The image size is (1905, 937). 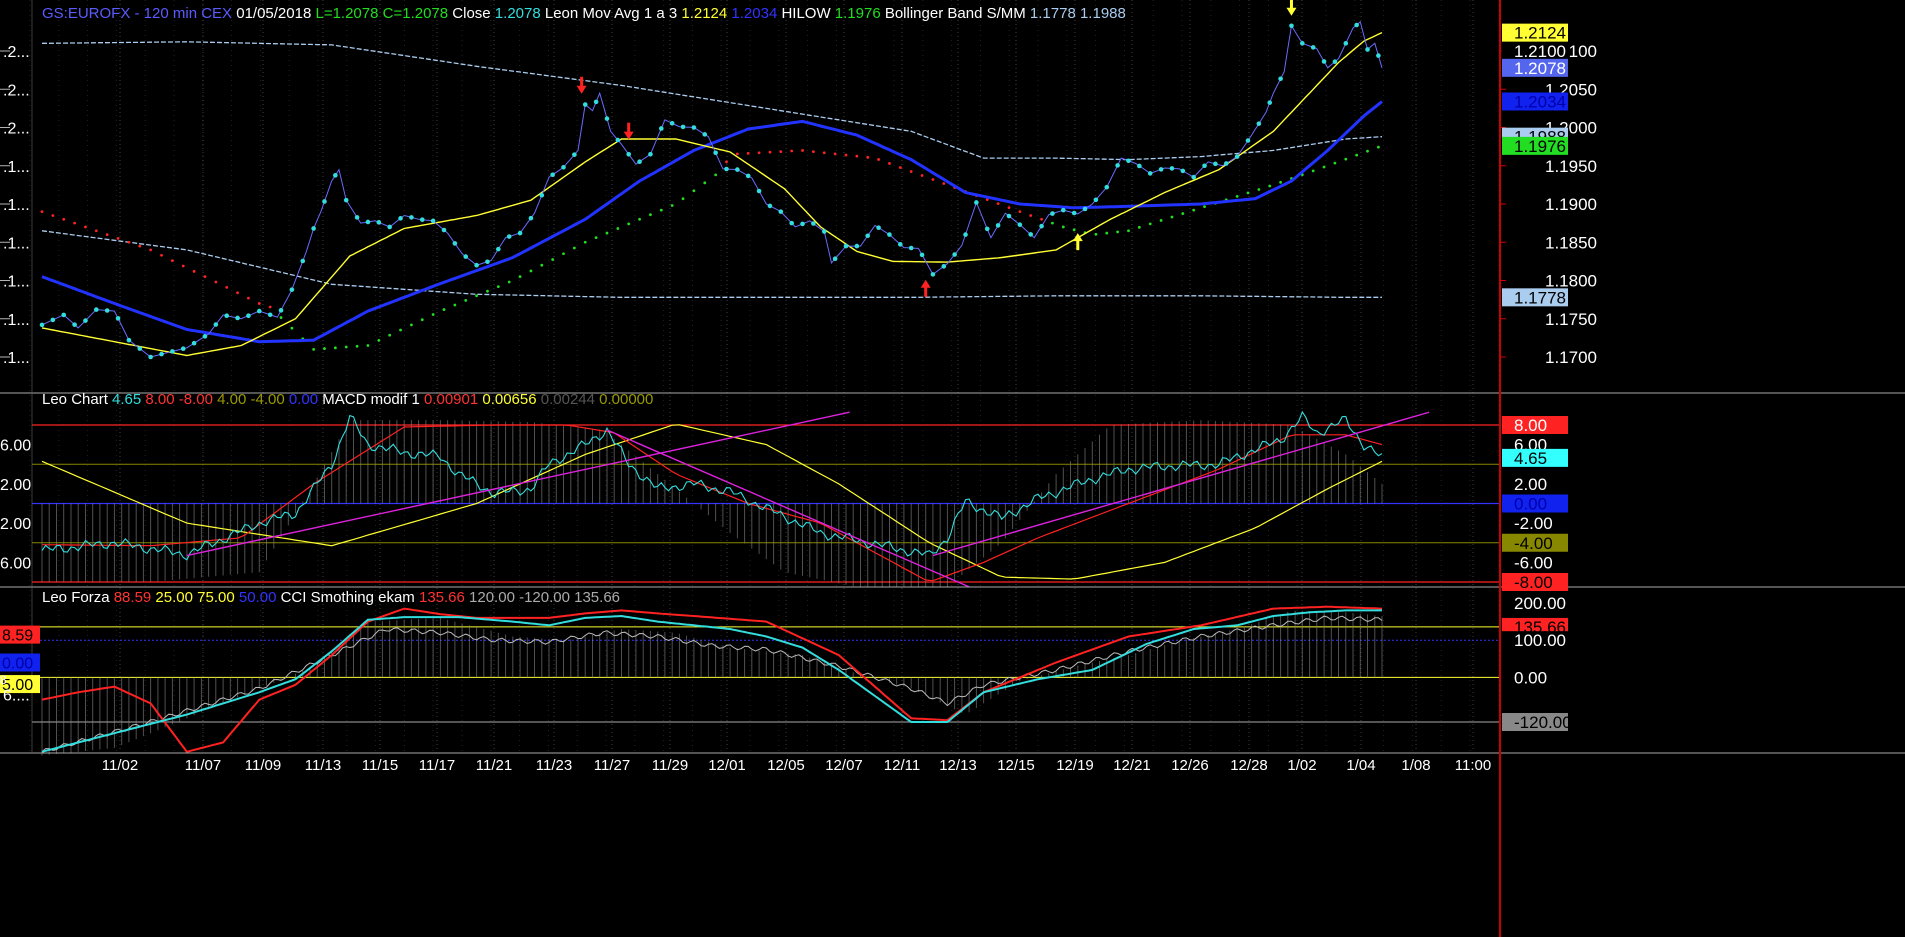 What do you see at coordinates (469, 13) in the screenshot?
I see `price-legend-item: Close` at bounding box center [469, 13].